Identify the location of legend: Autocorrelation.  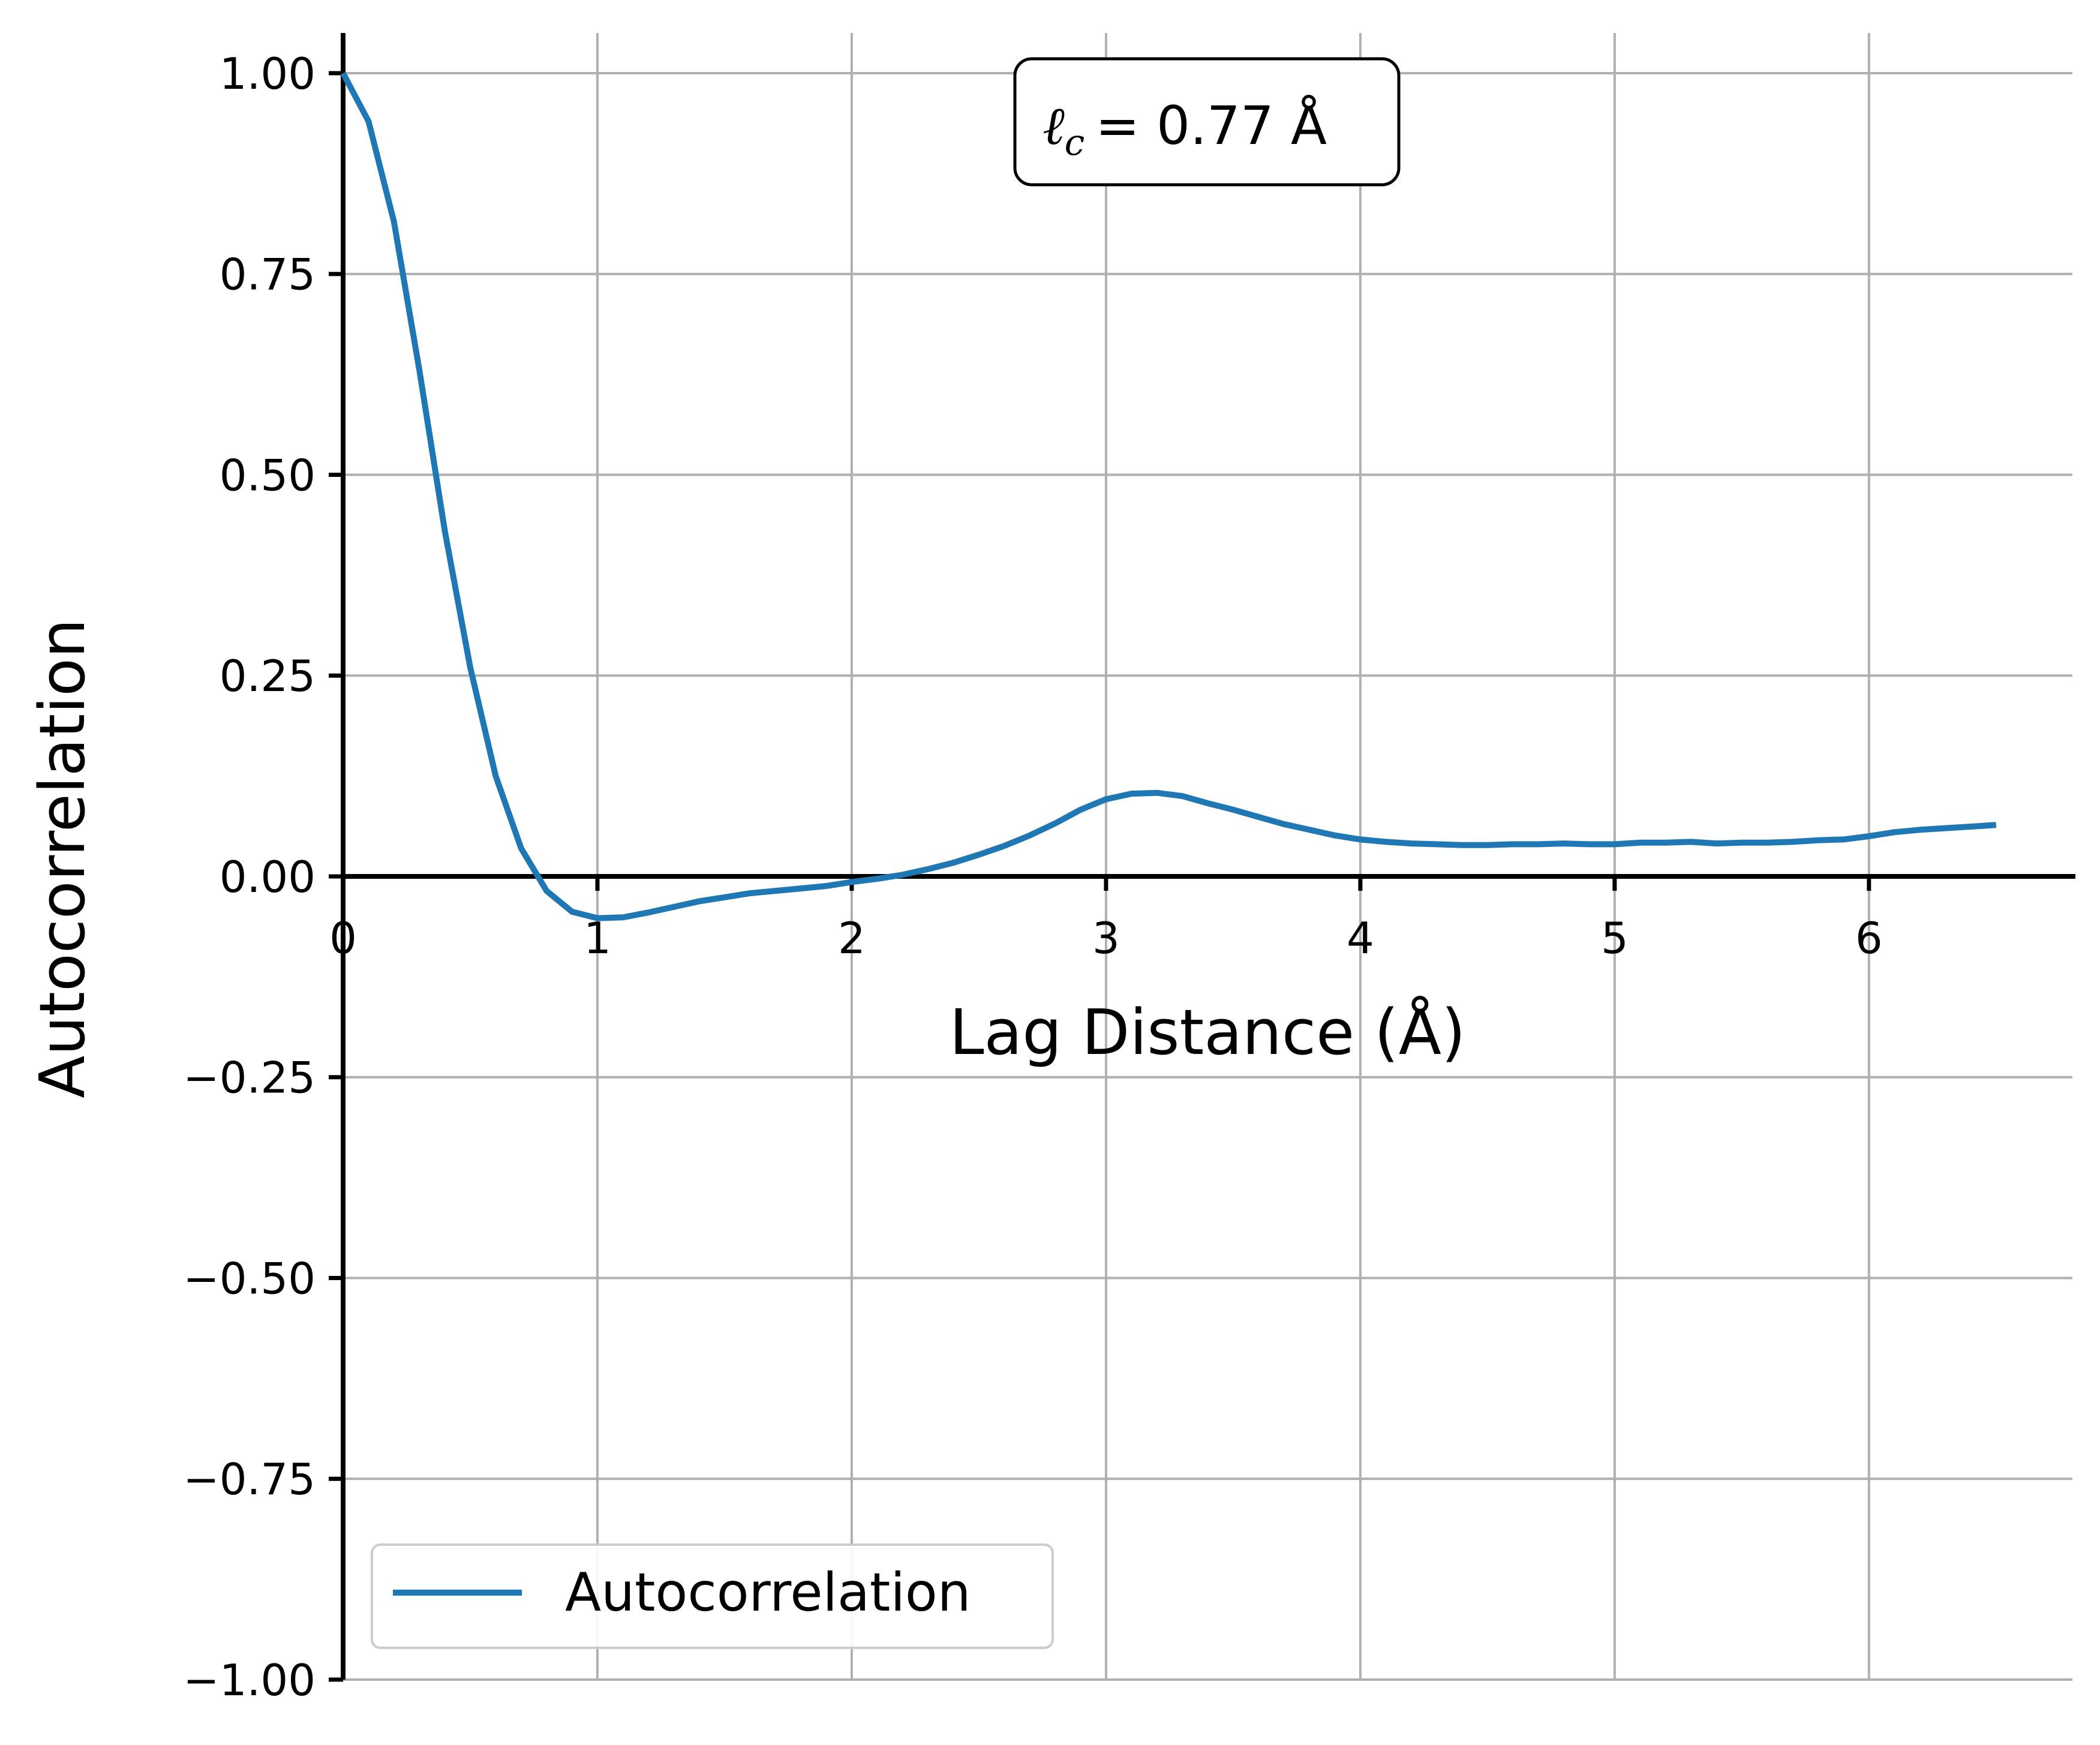
(712, 1596).